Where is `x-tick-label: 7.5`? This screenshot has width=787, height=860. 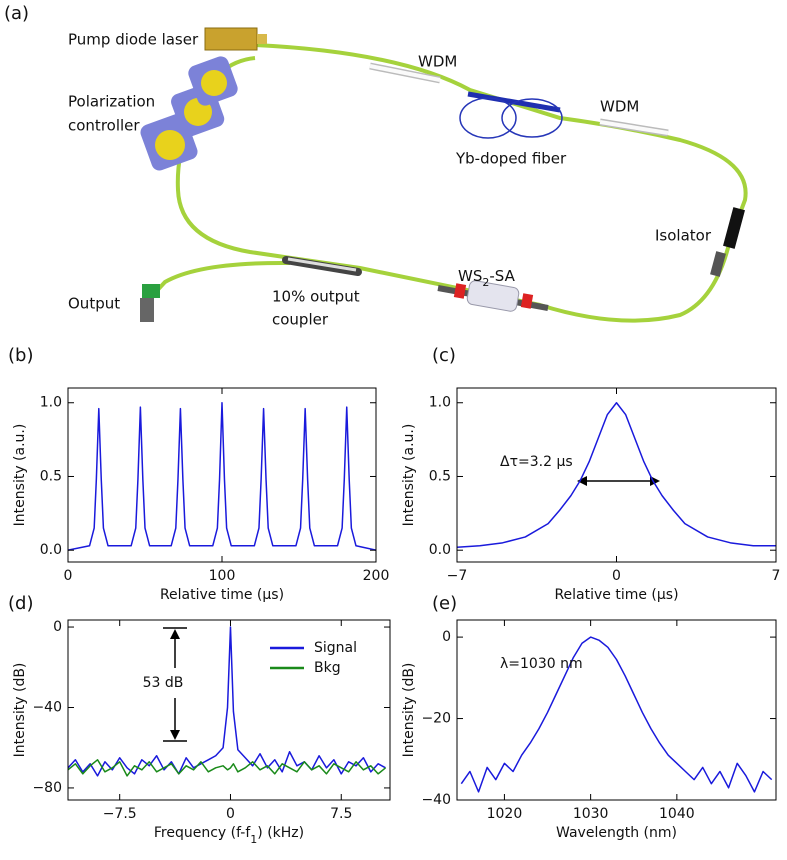 x-tick-label: 7.5 is located at coordinates (341, 814).